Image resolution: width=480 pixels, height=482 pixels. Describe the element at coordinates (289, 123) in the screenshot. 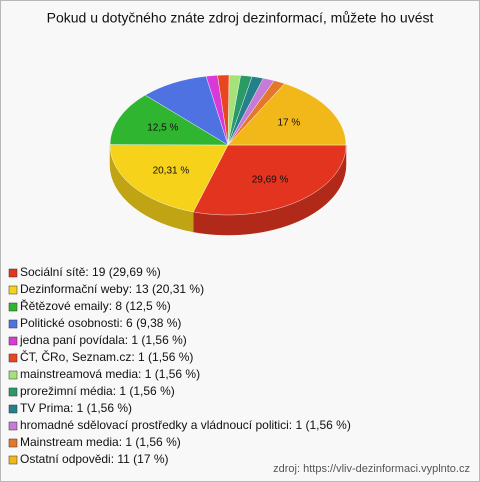

I see `value-label: 17 %` at that location.